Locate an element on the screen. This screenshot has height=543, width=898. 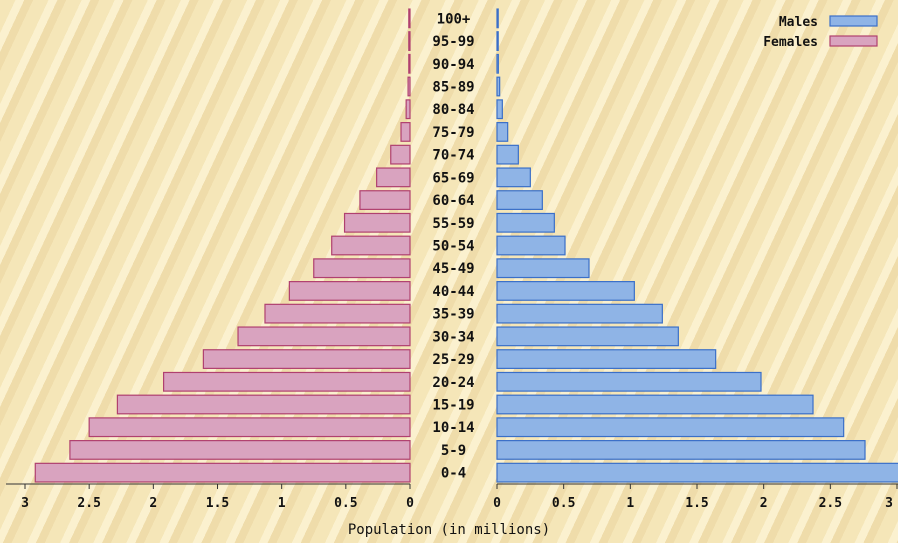
age-label-65-69: 65-69 is located at coordinates (453, 178).